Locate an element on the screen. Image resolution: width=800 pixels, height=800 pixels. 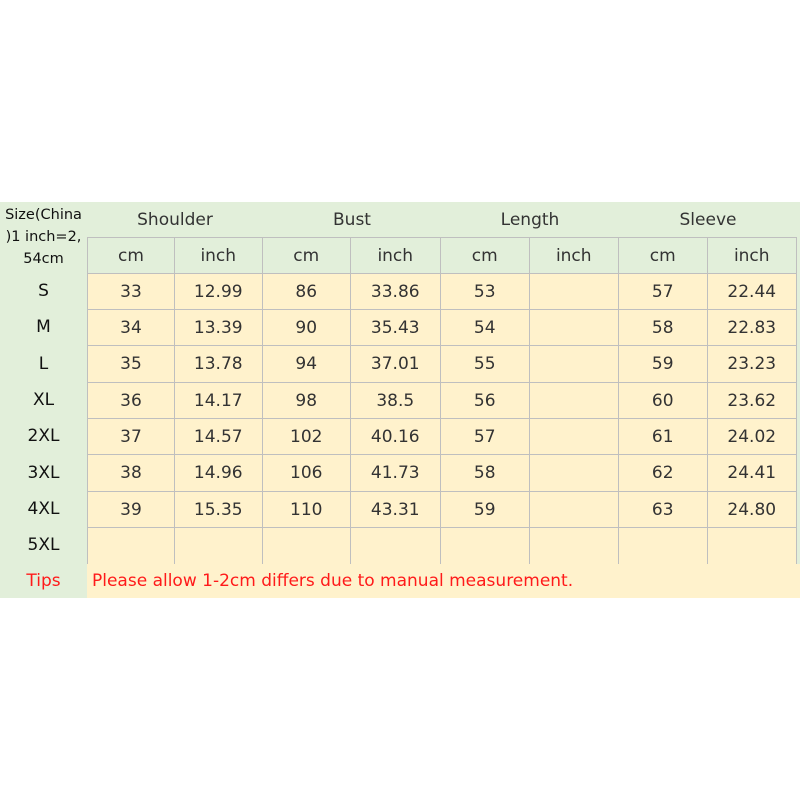
table-cell: 13.78 is located at coordinates (218, 364).